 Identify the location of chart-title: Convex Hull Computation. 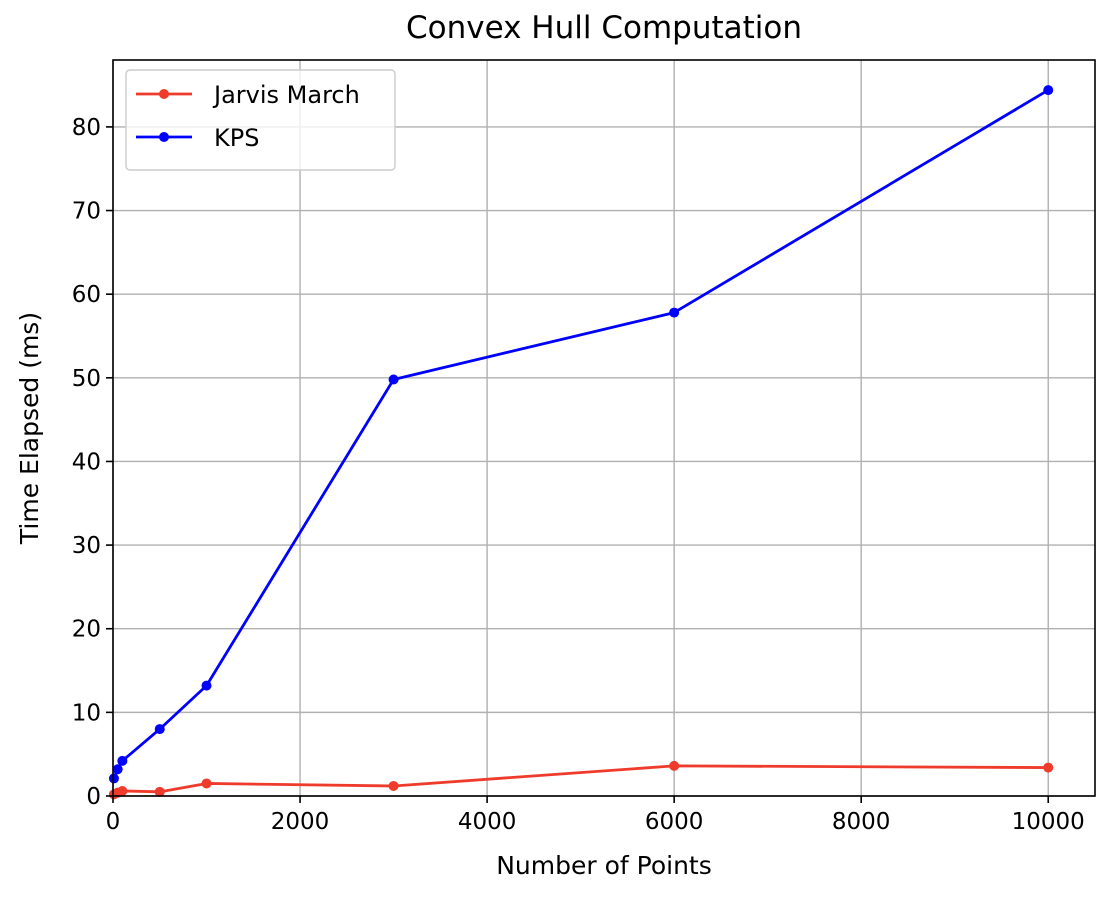
(604, 28).